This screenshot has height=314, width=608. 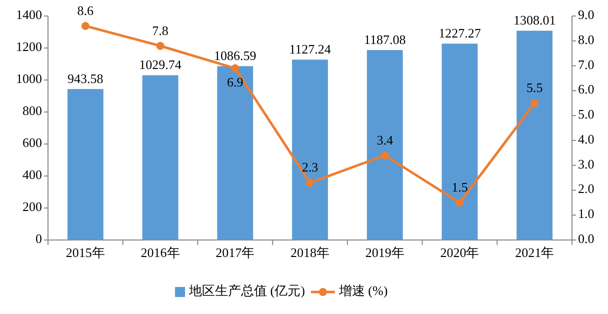 What do you see at coordinates (235, 82) in the screenshot?
I see `label: 6.9` at bounding box center [235, 82].